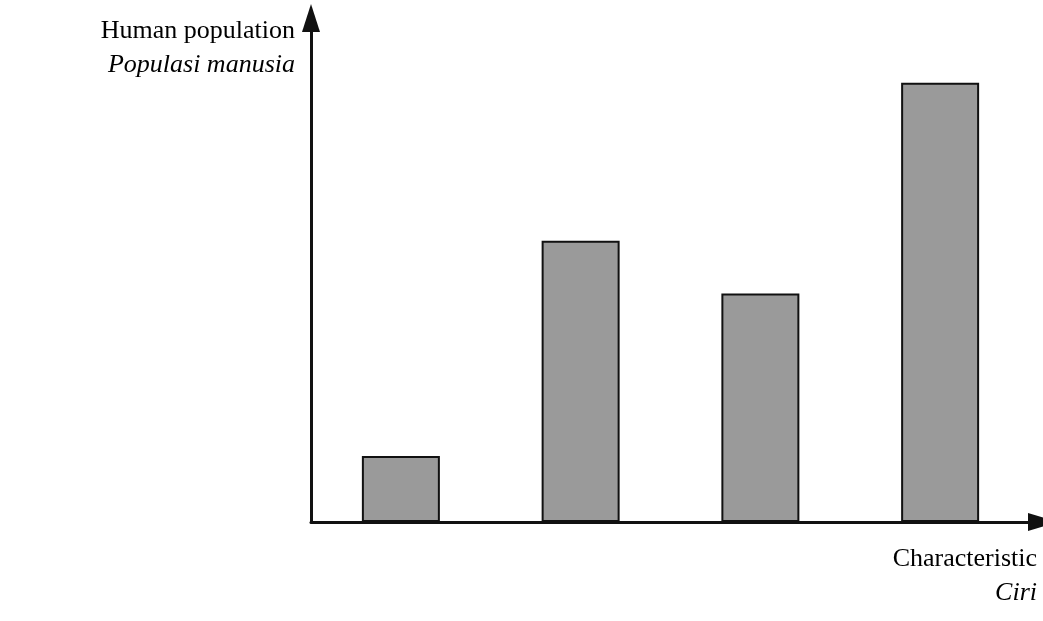  Describe the element at coordinates (197, 46) in the screenshot. I see `y-axis-title: Human population Populasi manusia` at that location.